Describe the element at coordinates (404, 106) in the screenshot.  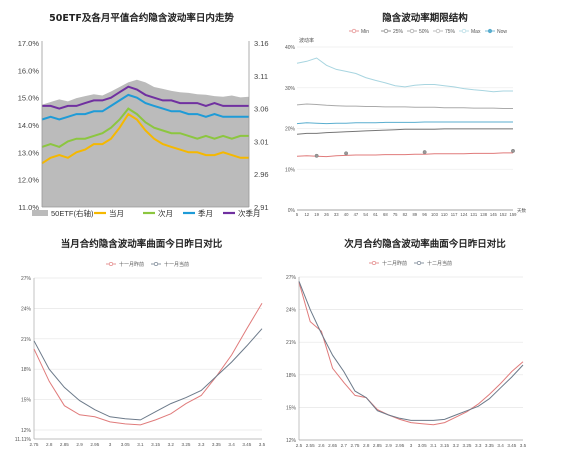
I see `term-line-75pct` at that location.